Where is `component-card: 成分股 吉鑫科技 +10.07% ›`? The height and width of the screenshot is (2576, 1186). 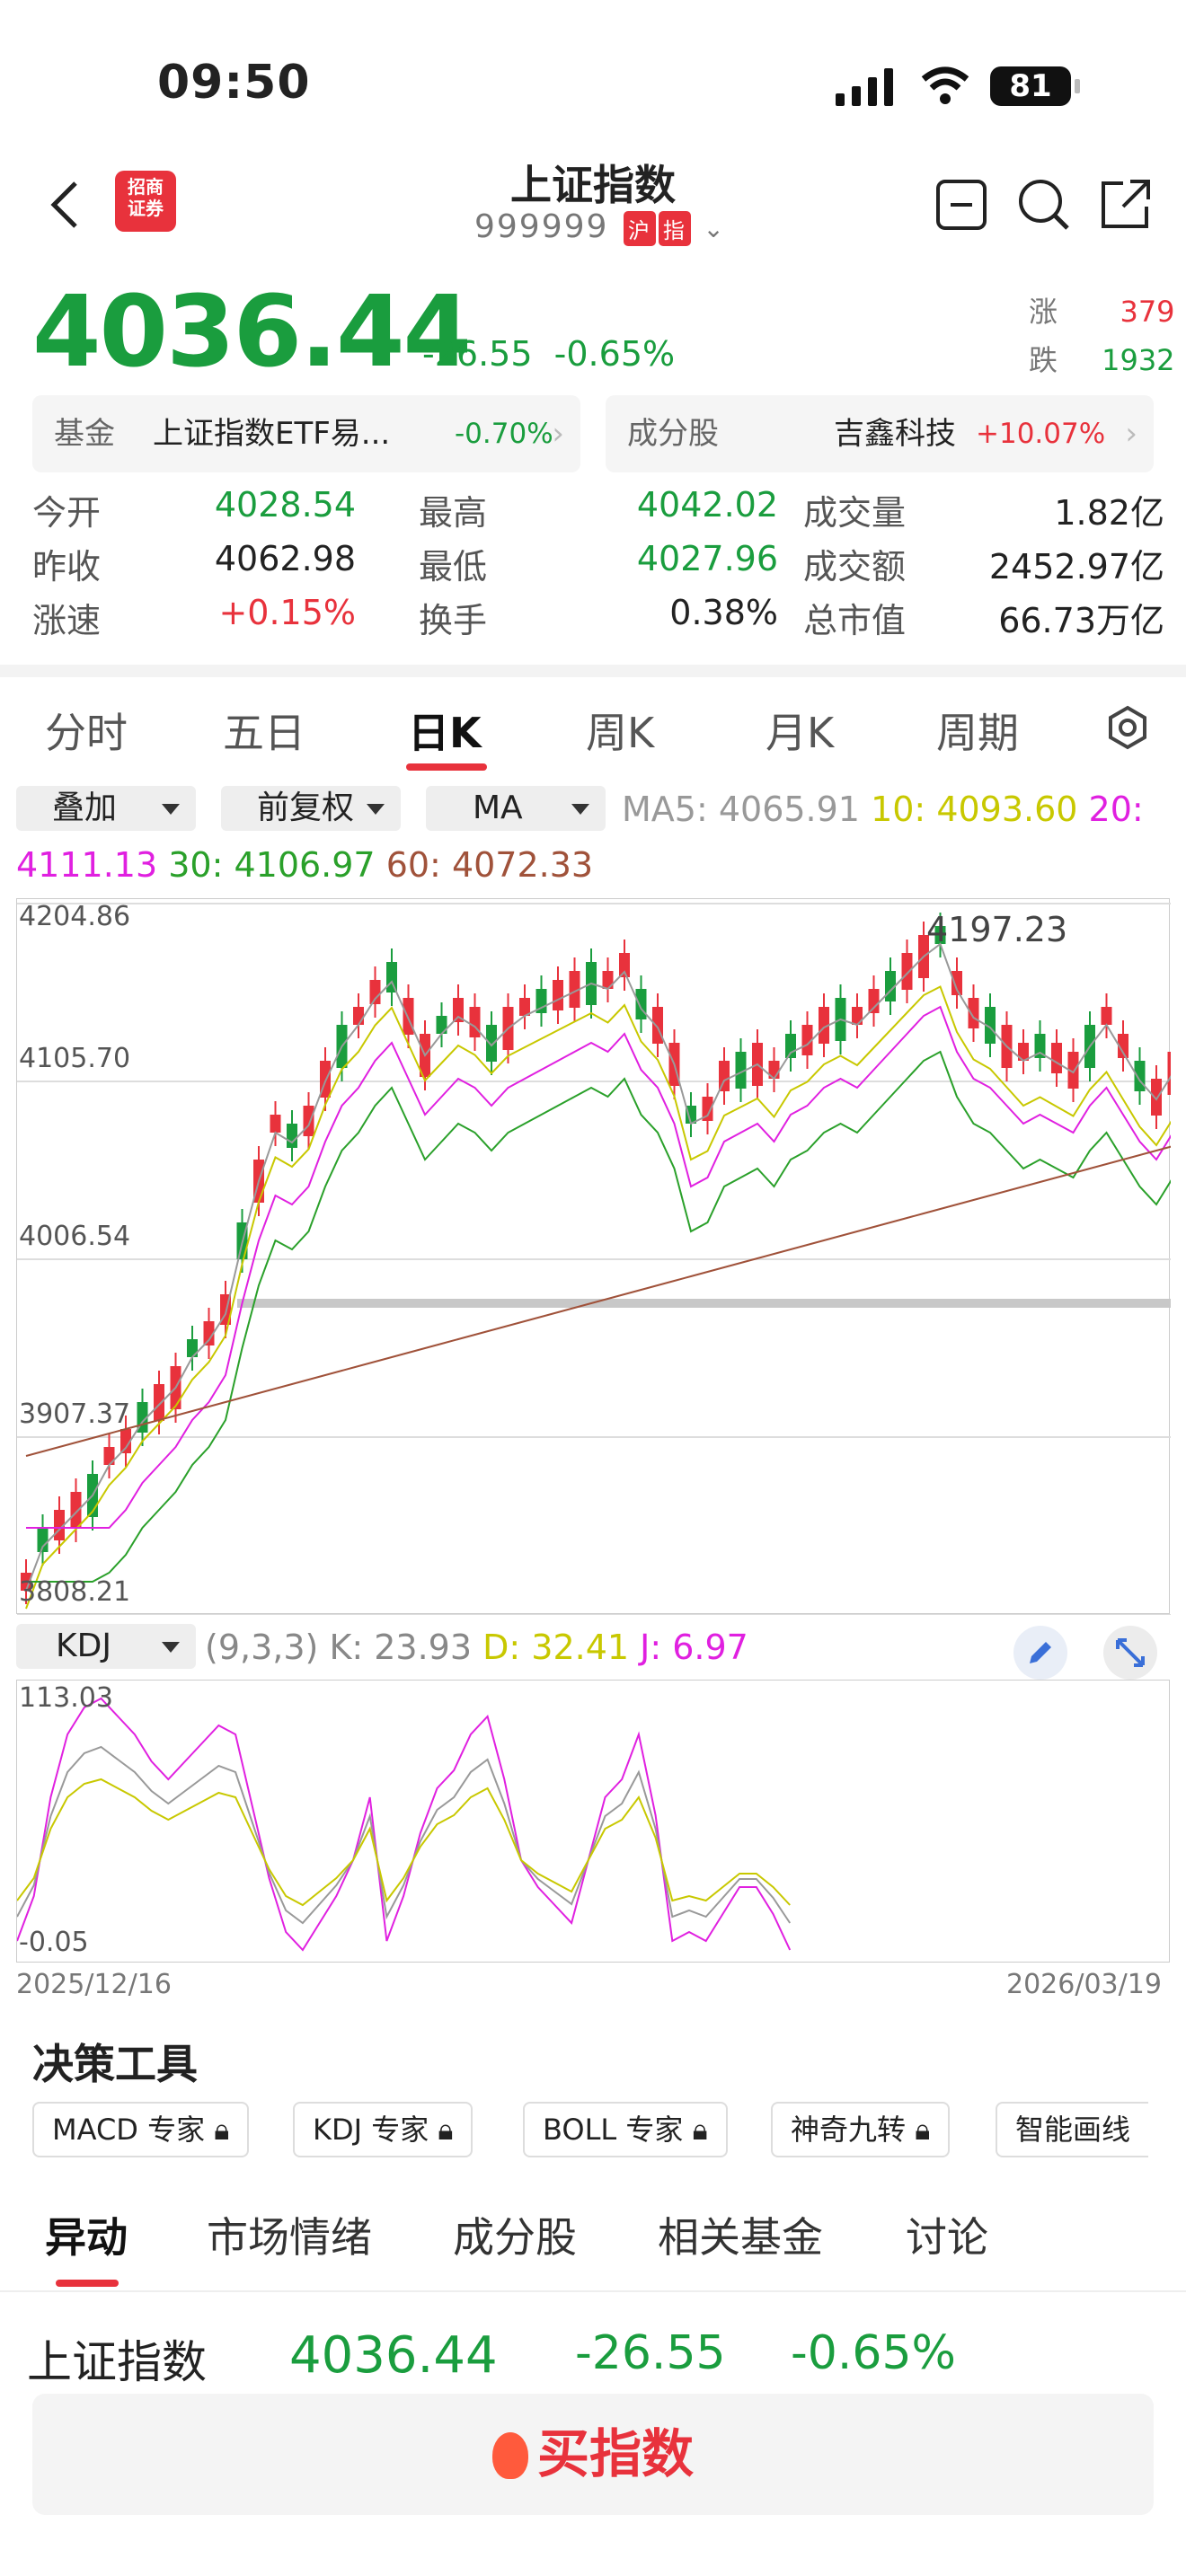 component-card: 成分股 吉鑫科技 +10.07% › is located at coordinates (880, 433).